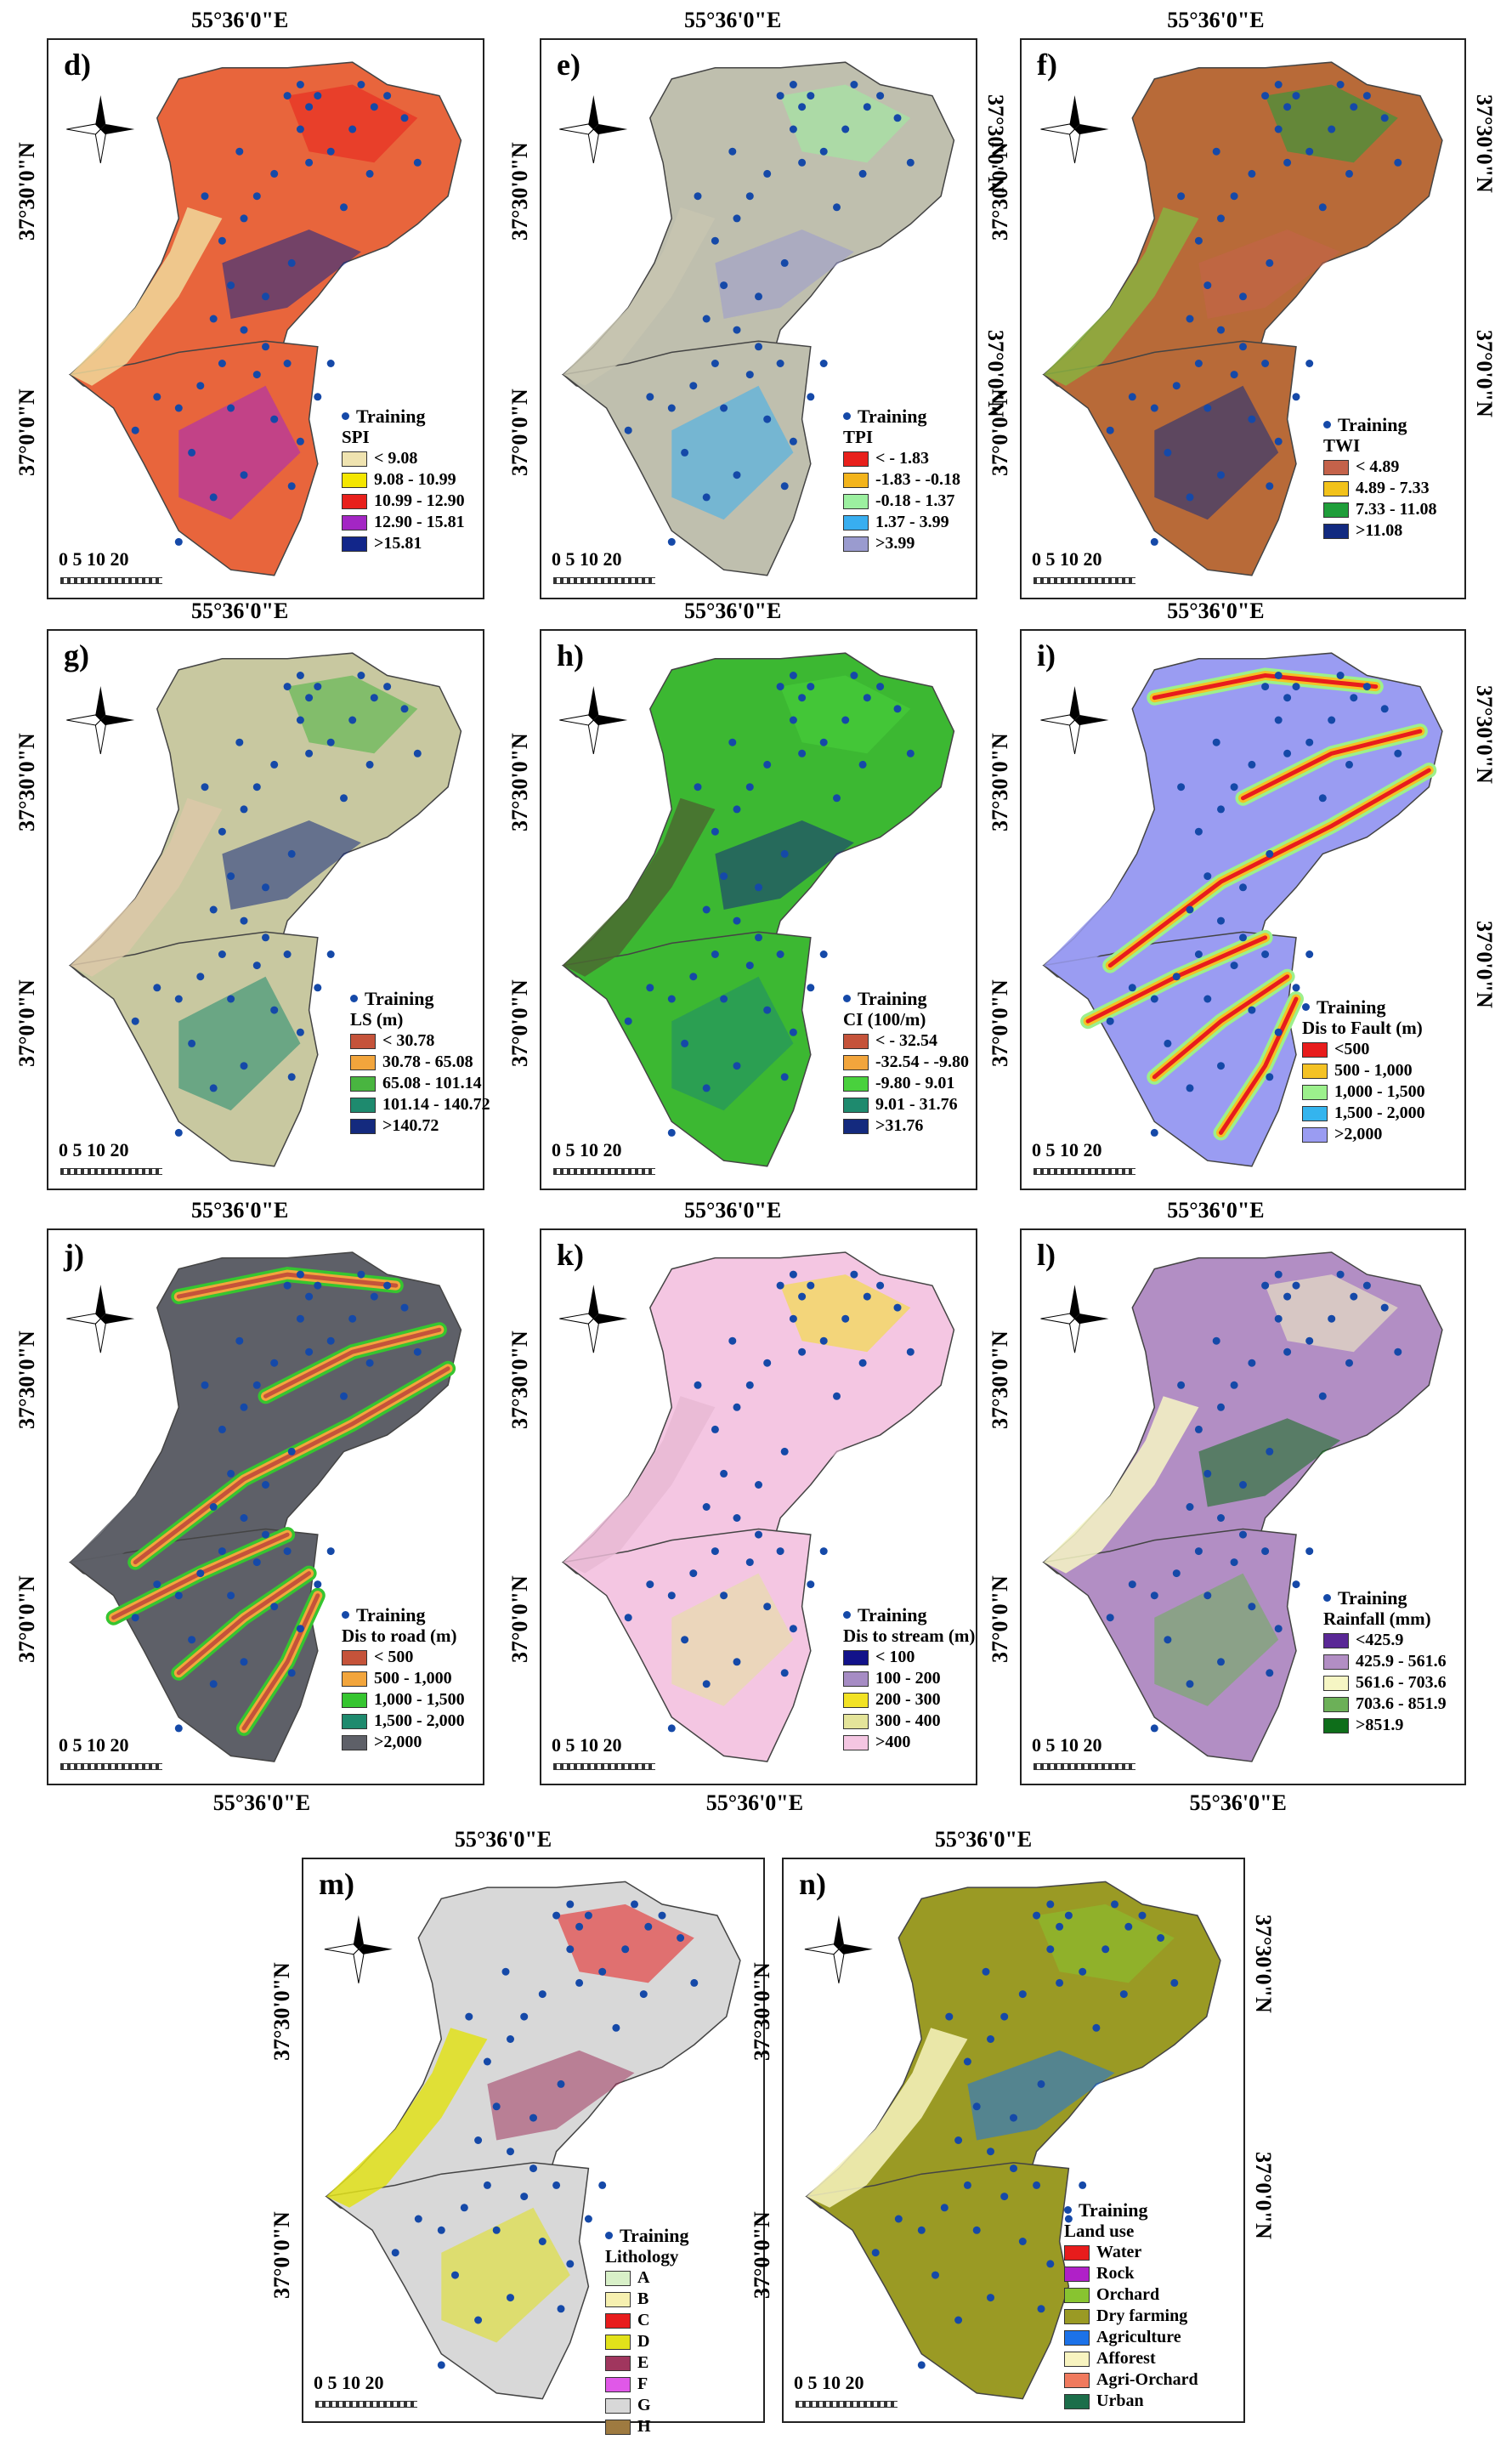 This screenshot has height=2451, width=1512. Describe the element at coordinates (1131, 2359) in the screenshot. I see `legend-item: Afforest` at that location.